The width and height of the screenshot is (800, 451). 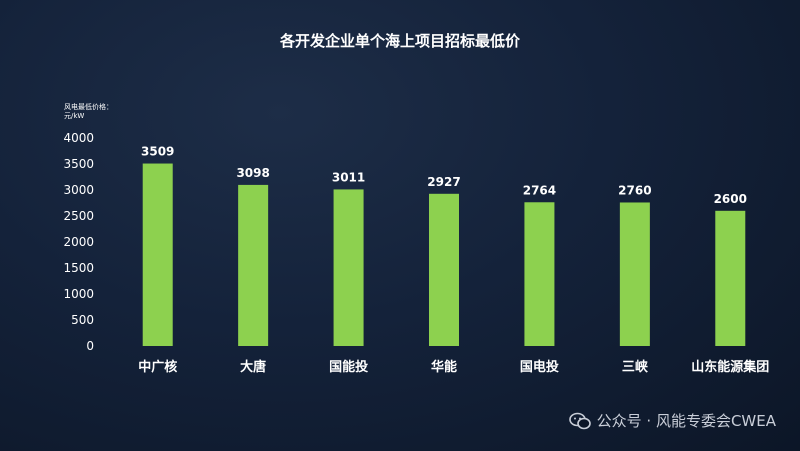 What do you see at coordinates (730, 367) in the screenshot?
I see `category-label: 山东能源集团` at bounding box center [730, 367].